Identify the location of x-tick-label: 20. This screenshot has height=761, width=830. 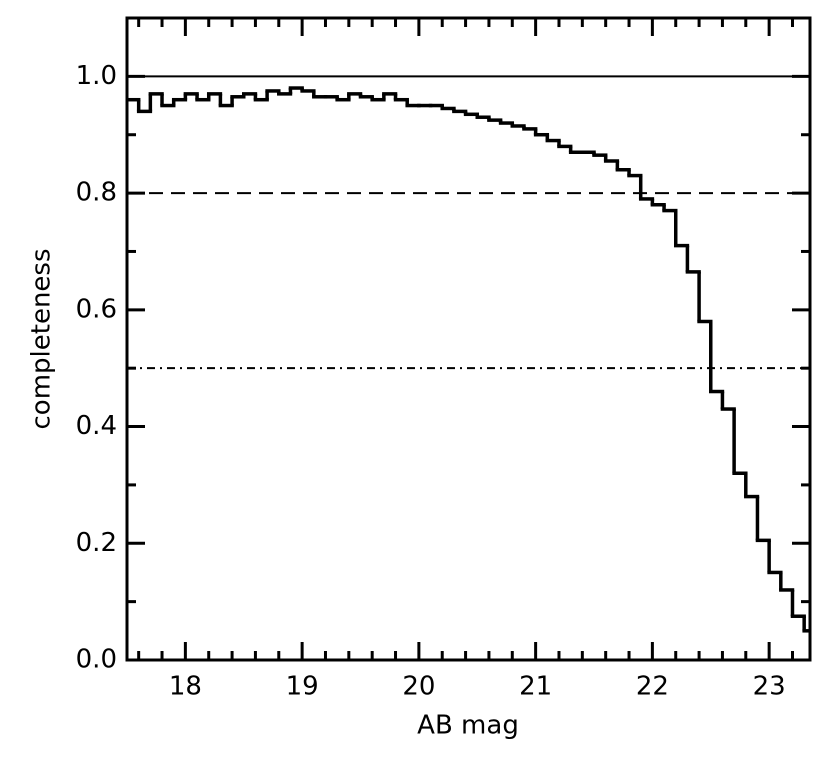
(418, 687).